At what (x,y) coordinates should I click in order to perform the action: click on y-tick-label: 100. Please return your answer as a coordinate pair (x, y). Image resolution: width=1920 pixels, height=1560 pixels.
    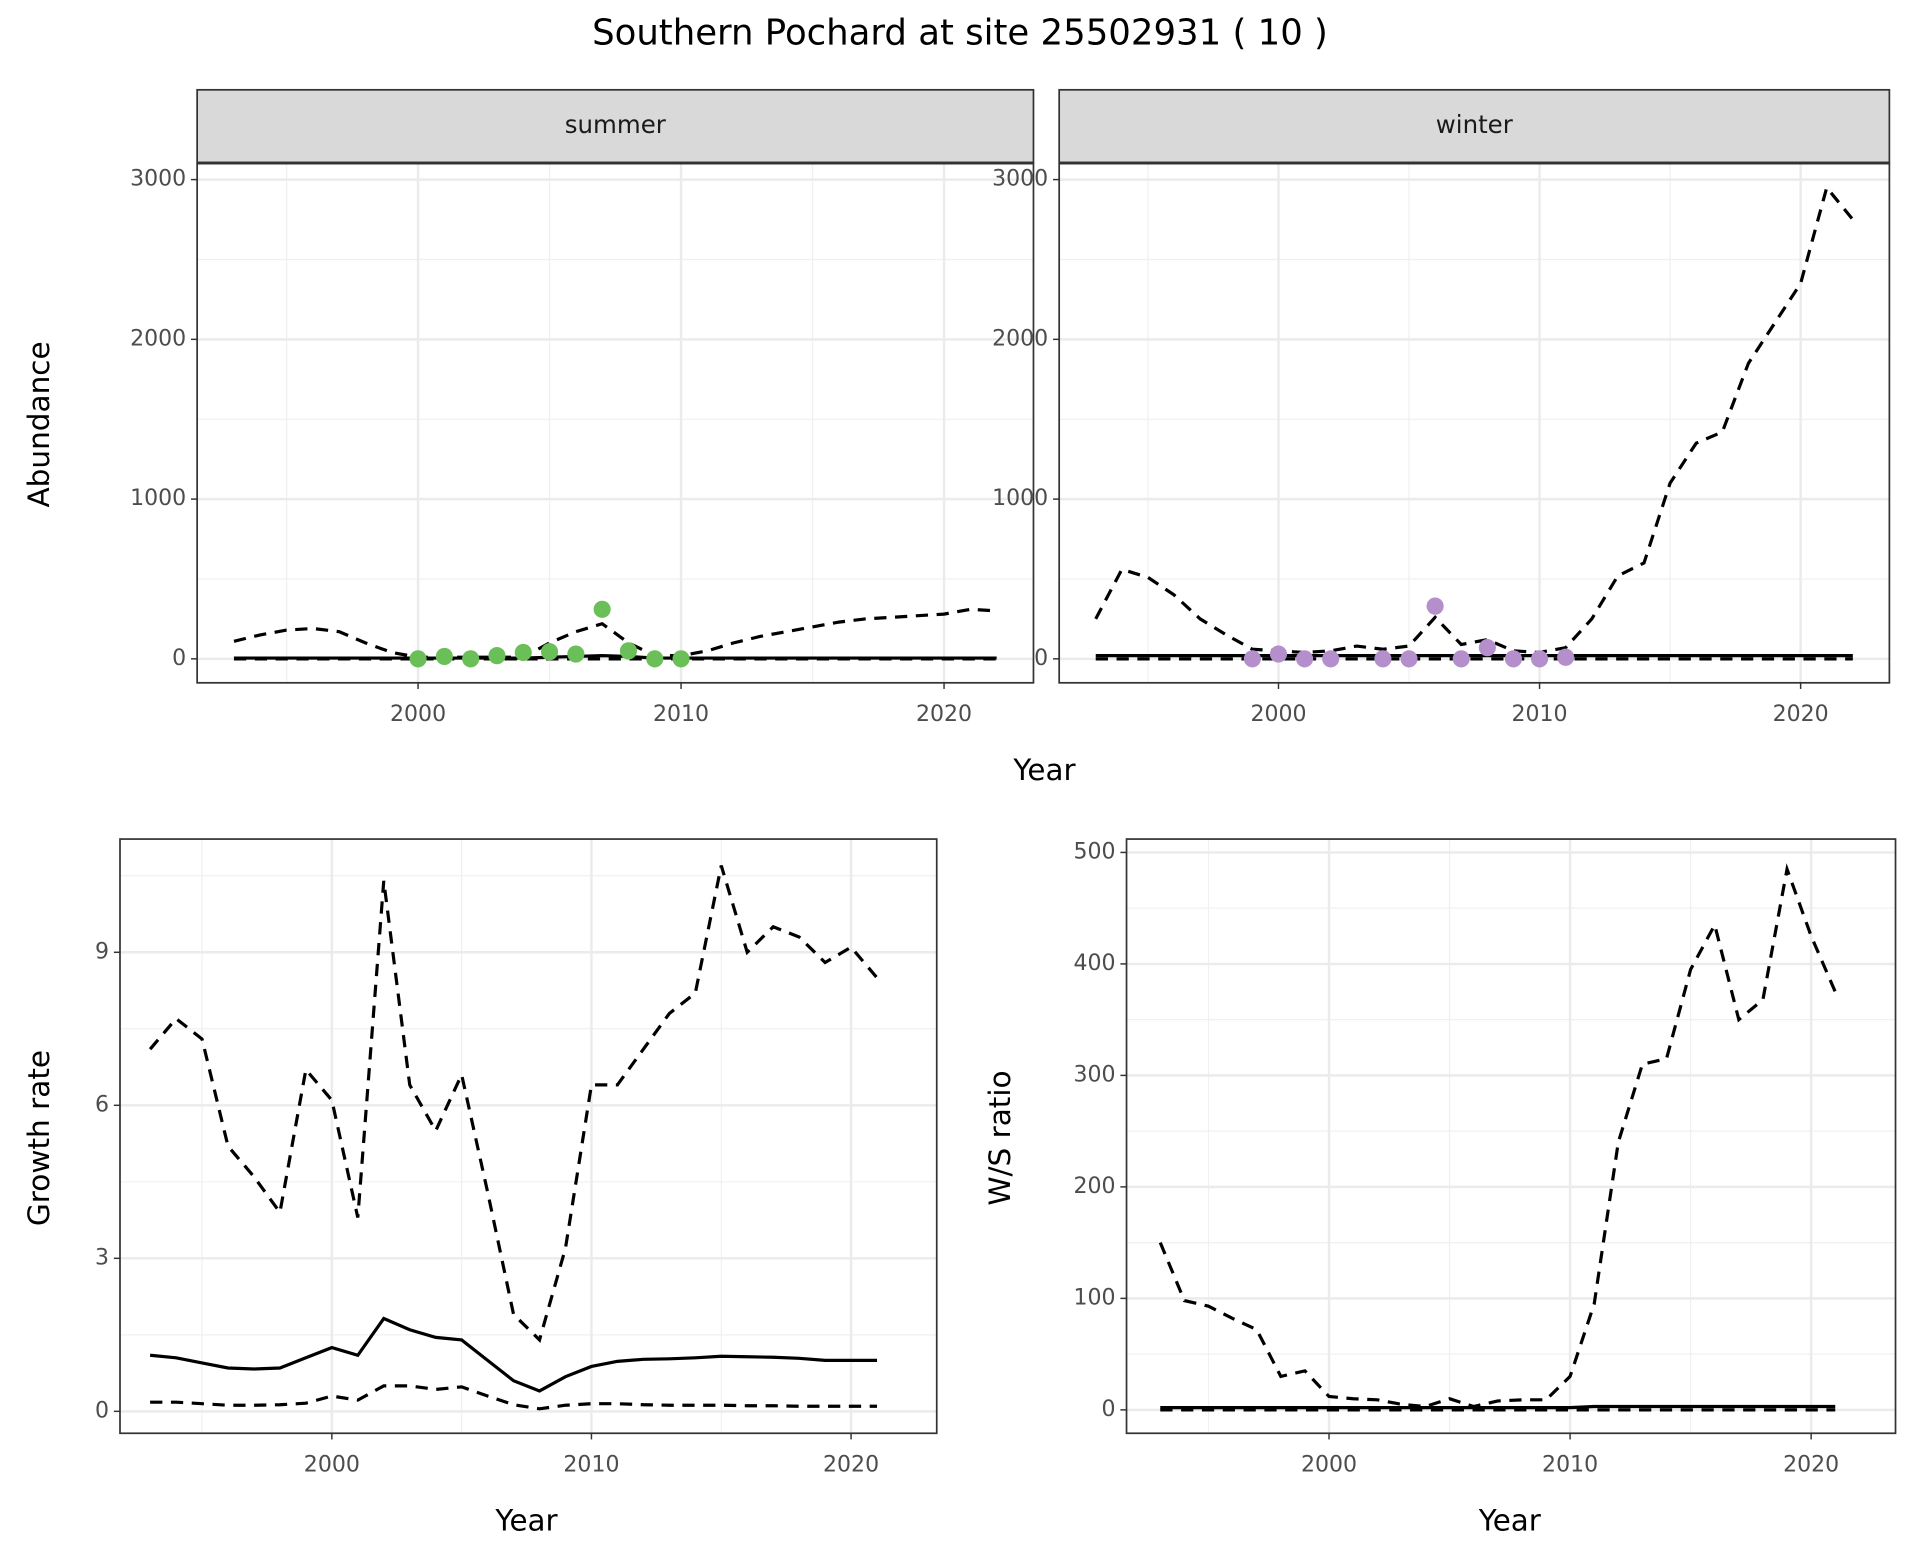
    Looking at the image, I should click on (1094, 1297).